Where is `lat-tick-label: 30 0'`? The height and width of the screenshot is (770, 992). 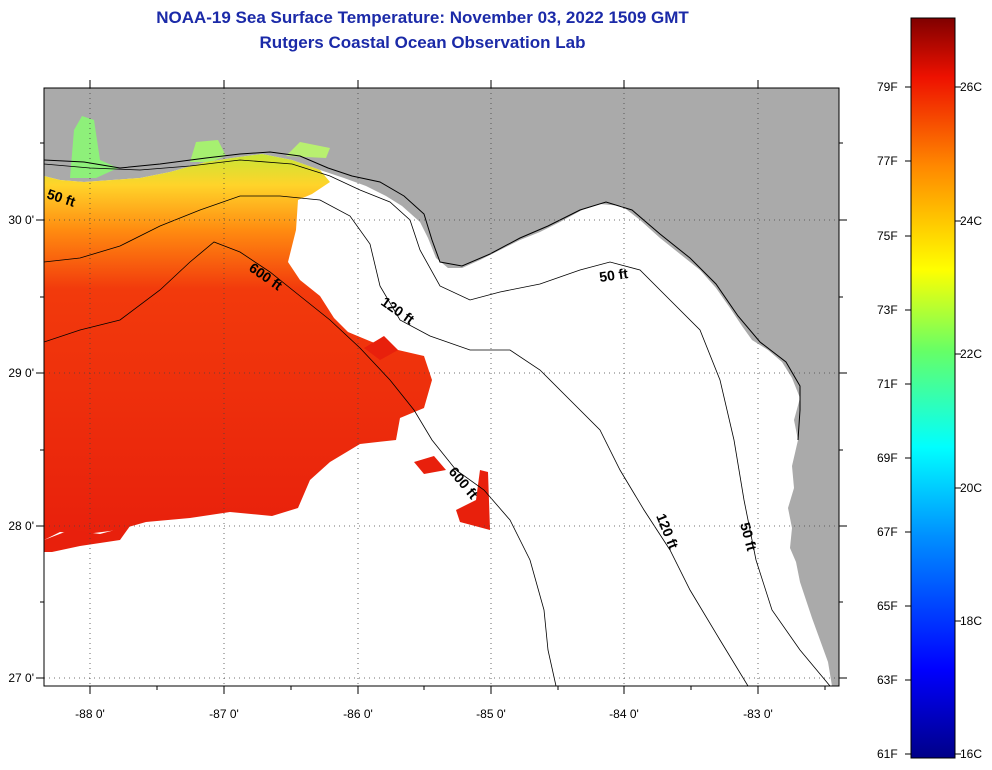 lat-tick-label: 30 0' is located at coordinates (21, 220).